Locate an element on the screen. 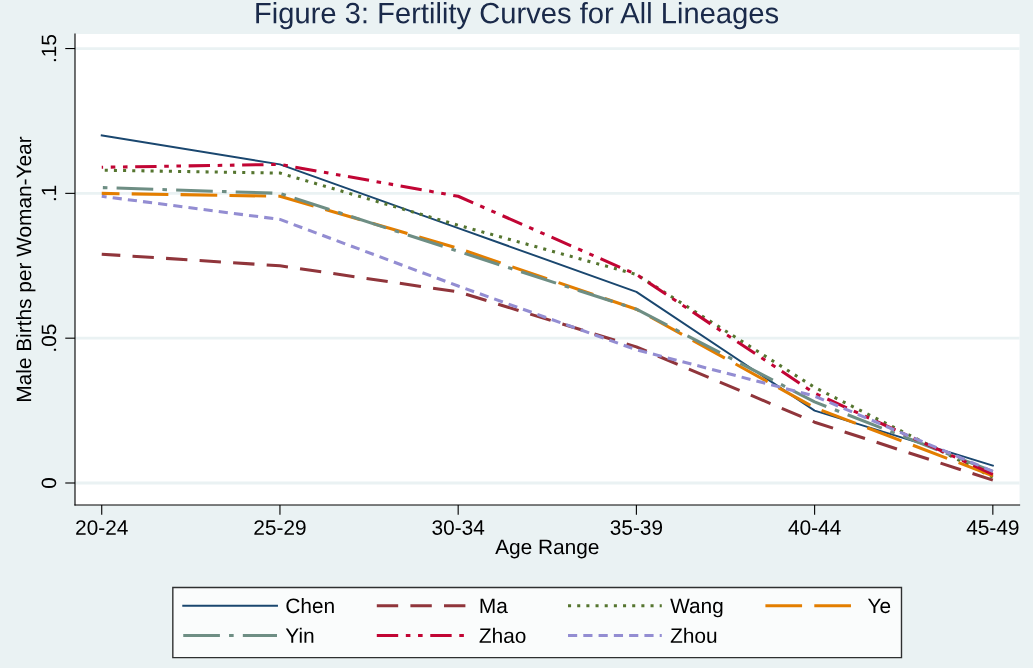  x-axis-title: Age Range is located at coordinates (547, 549).